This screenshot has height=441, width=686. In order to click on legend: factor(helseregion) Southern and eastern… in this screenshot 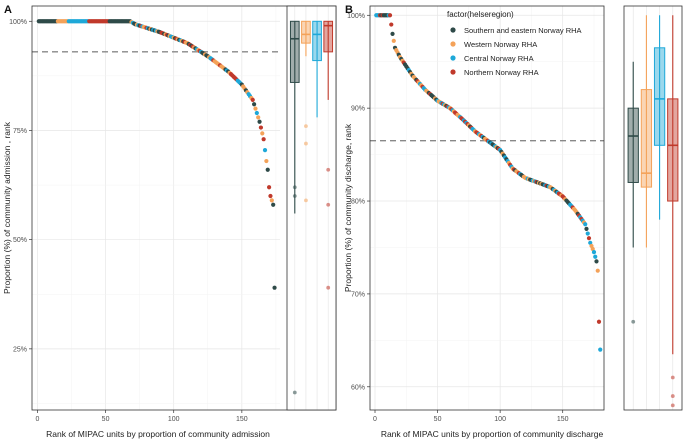, I will do `click(514, 43)`.